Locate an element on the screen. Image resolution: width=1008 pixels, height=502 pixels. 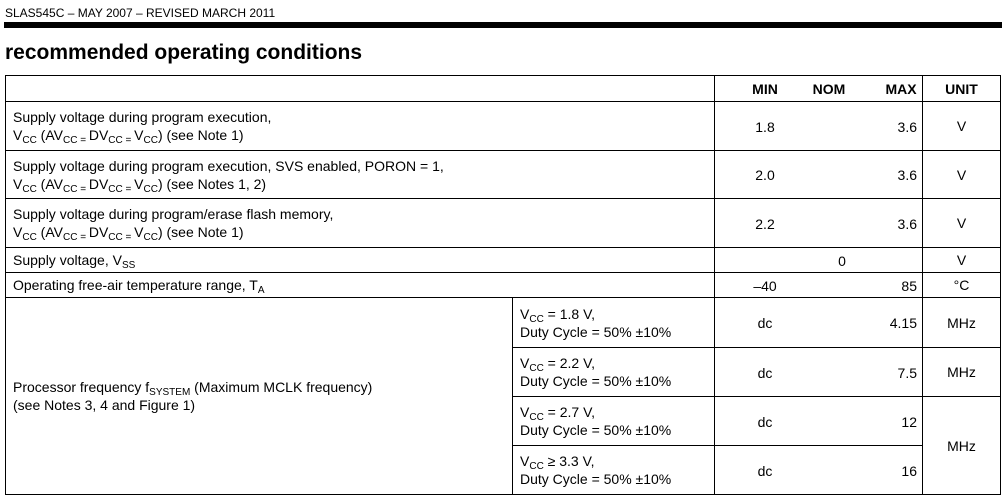
column-header: MIN is located at coordinates (765, 89).